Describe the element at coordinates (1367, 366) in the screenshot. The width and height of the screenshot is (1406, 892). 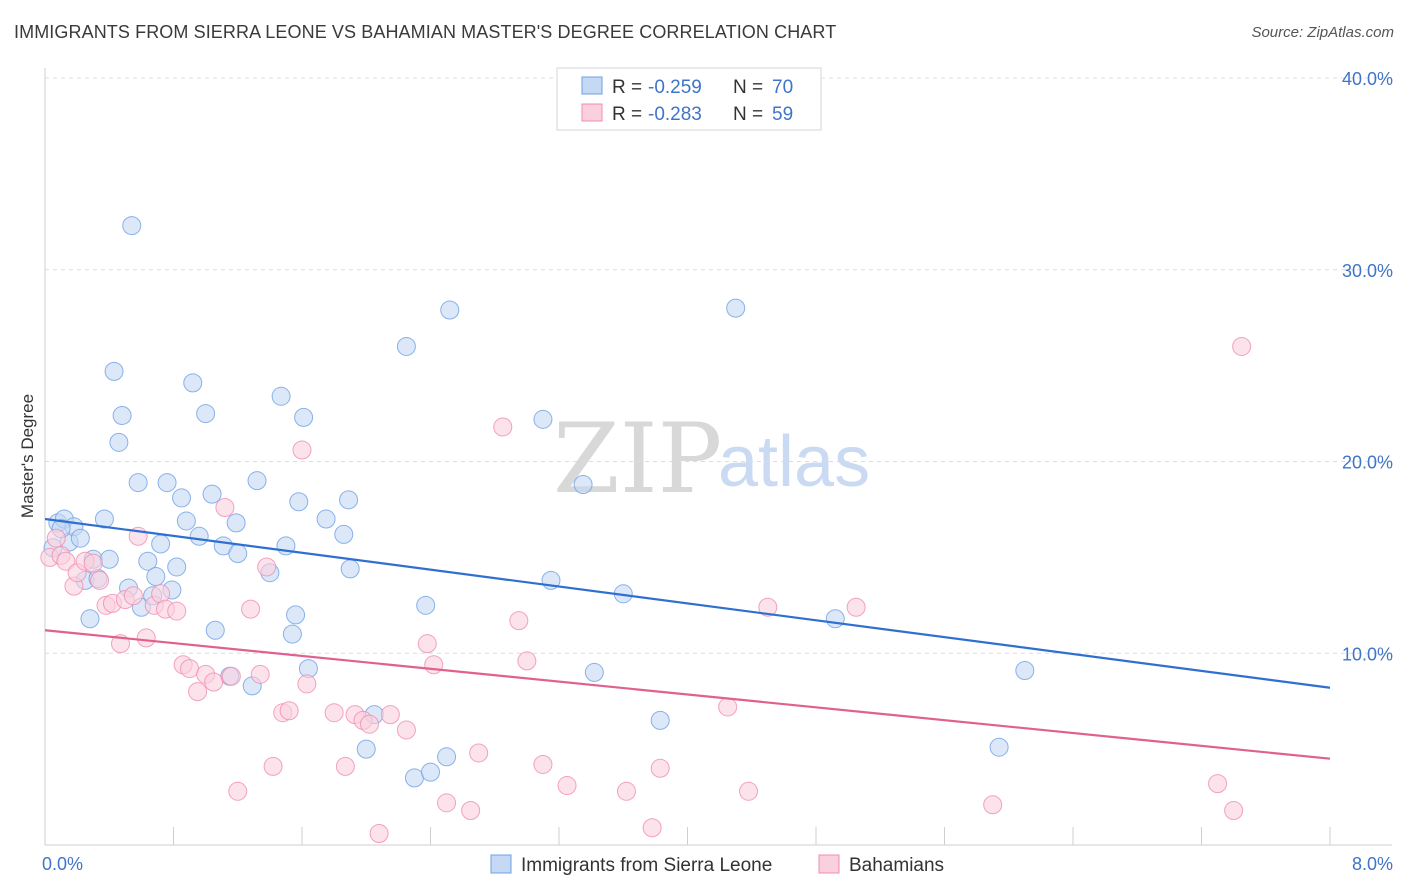
I see `y-tick-labels: 10.0% 20.0% 30.0% 40.0%` at that location.